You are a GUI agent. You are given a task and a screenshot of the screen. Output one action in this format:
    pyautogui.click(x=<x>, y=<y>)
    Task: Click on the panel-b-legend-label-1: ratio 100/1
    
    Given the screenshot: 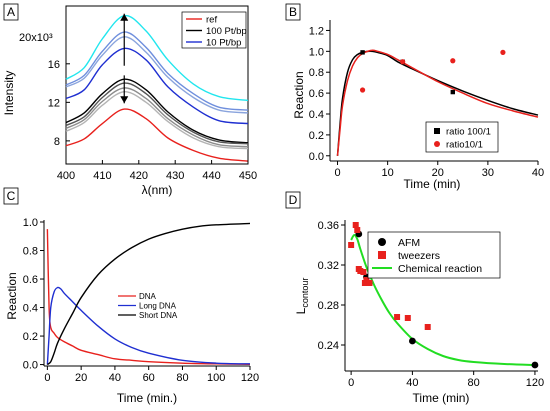 What is the action you would take?
    pyautogui.click(x=468, y=132)
    